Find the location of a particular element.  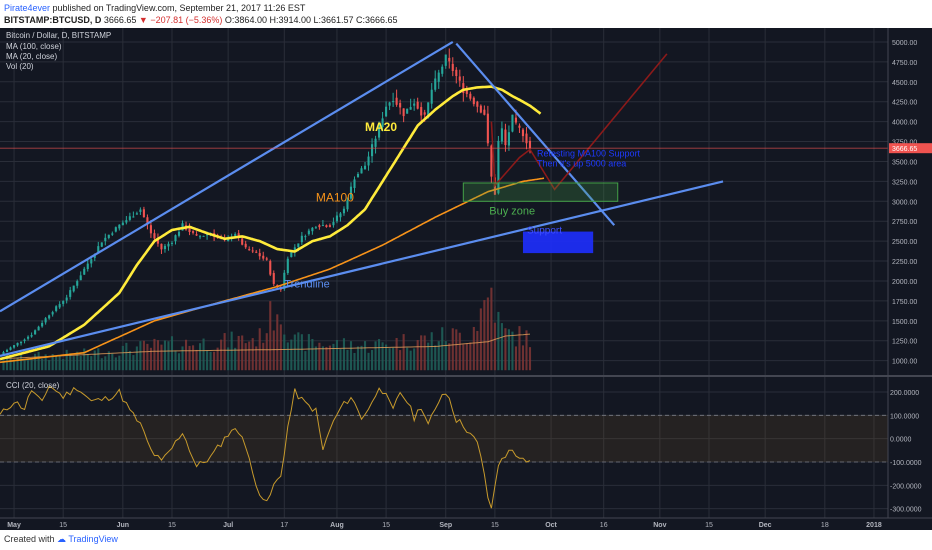

ma100-label: MA100 is located at coordinates (335, 197).